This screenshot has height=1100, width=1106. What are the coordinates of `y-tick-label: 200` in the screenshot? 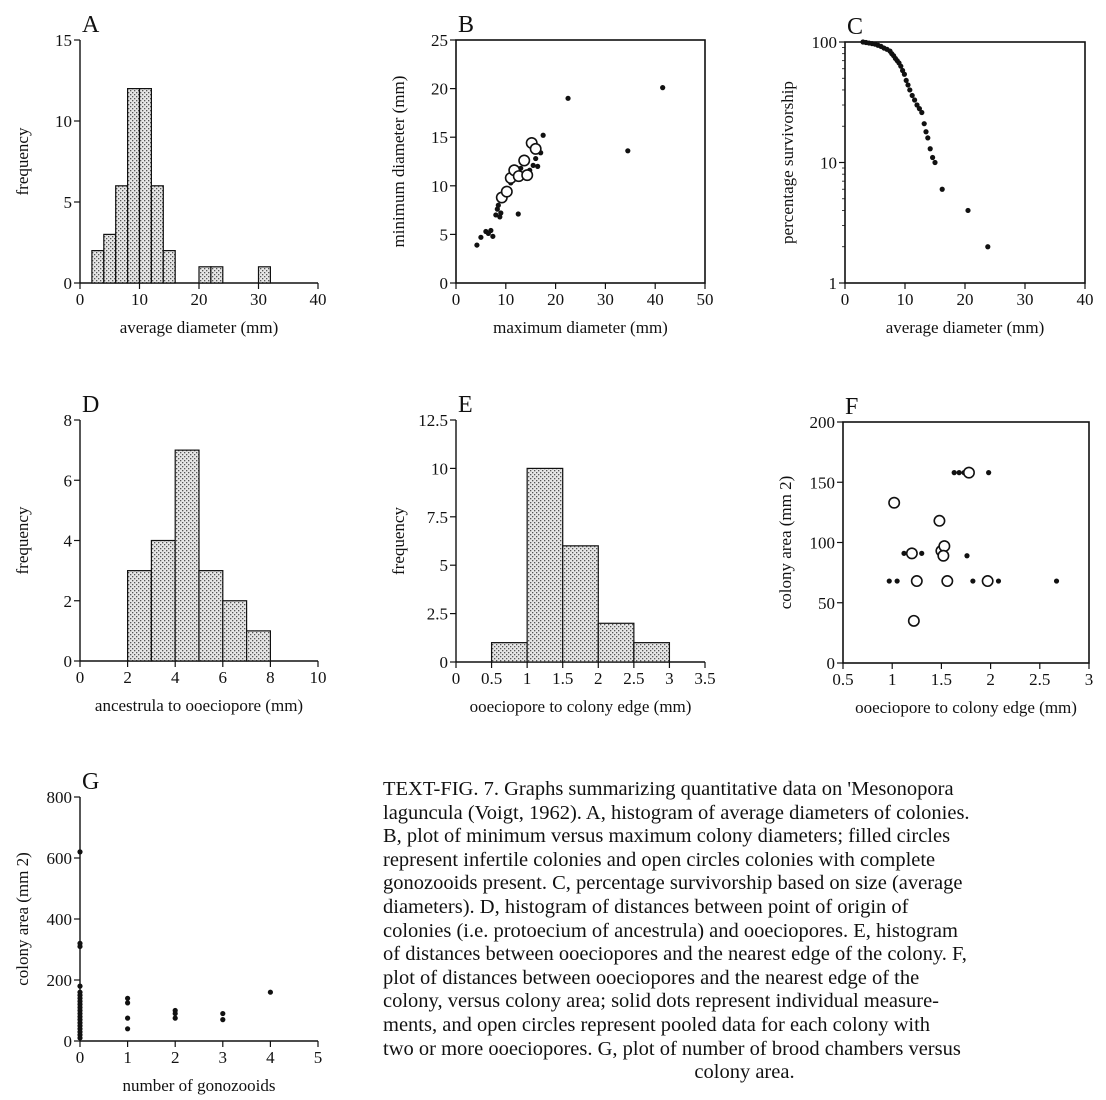 It's located at (823, 422).